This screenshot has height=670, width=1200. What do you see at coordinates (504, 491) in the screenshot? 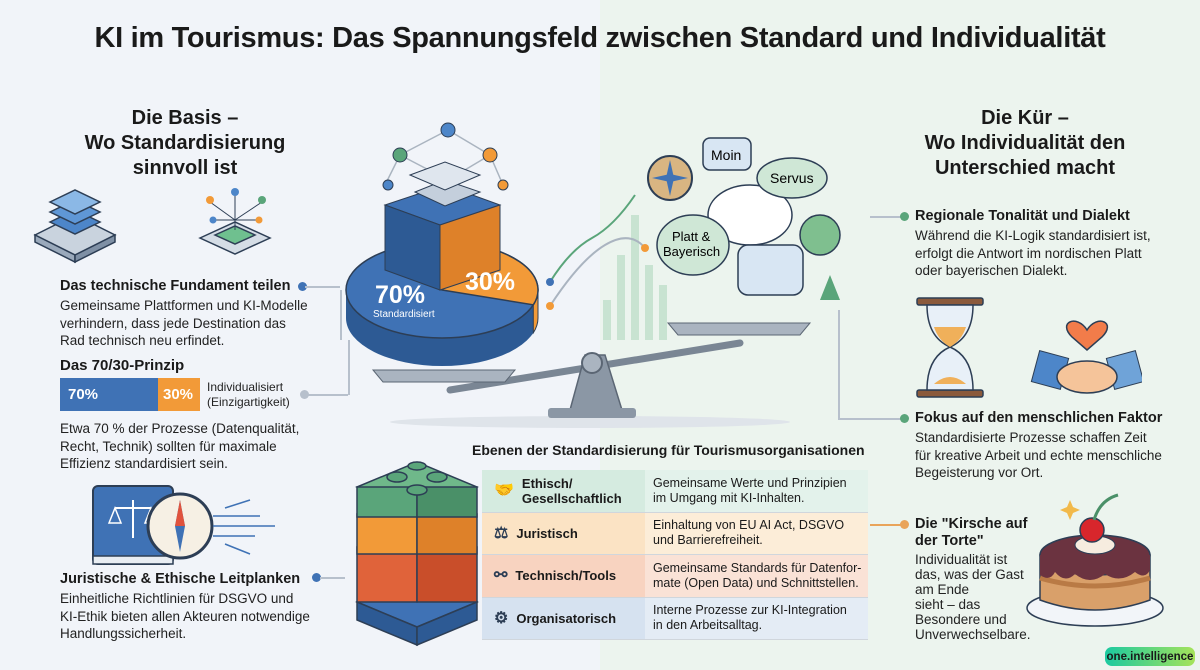
I see `handshake-icon: 🤝` at bounding box center [504, 491].